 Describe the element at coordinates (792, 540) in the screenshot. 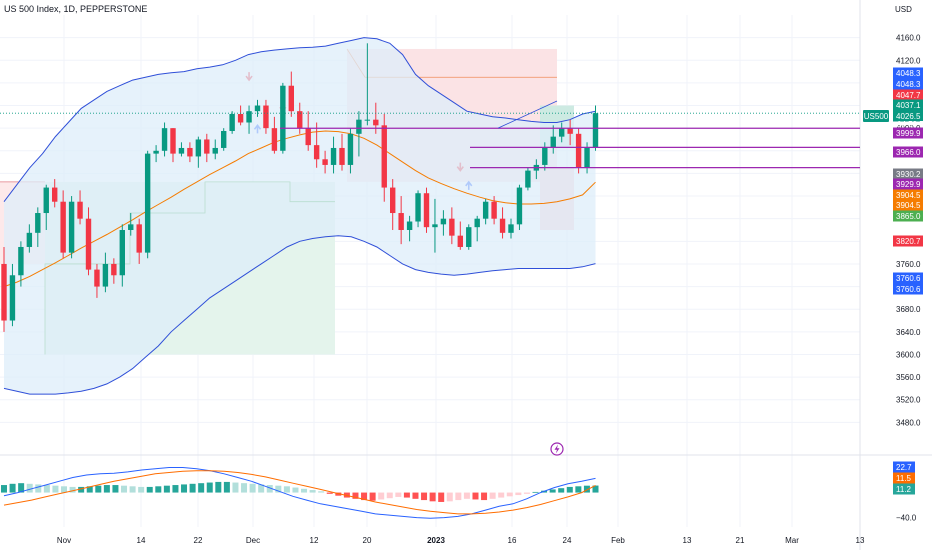

I see `time-tick-label: Mar` at that location.